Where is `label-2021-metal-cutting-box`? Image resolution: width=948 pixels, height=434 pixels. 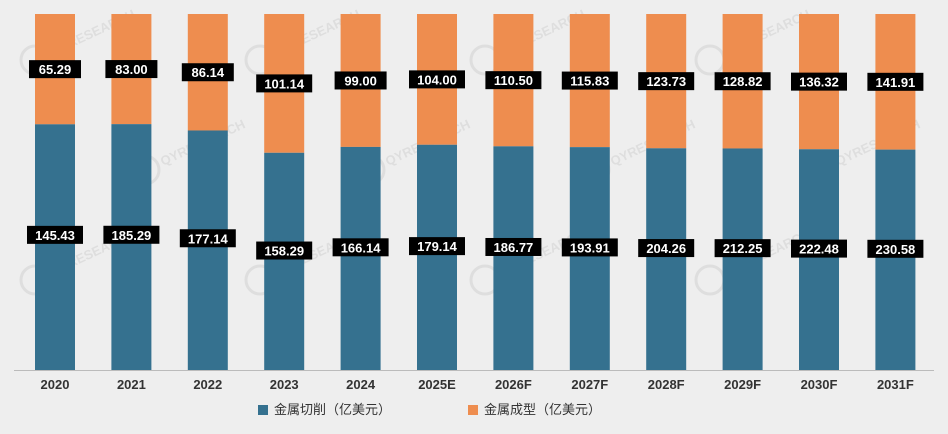
label-2021-metal-cutting-box is located at coordinates (131, 234).